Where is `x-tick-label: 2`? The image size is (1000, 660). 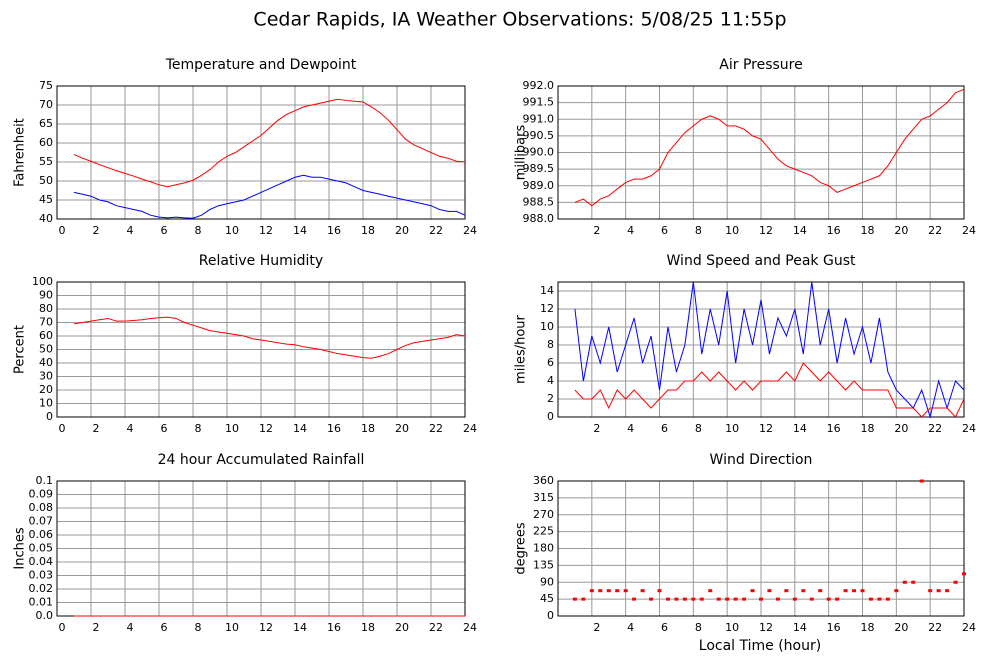 x-tick-label: 2 is located at coordinates (596, 230).